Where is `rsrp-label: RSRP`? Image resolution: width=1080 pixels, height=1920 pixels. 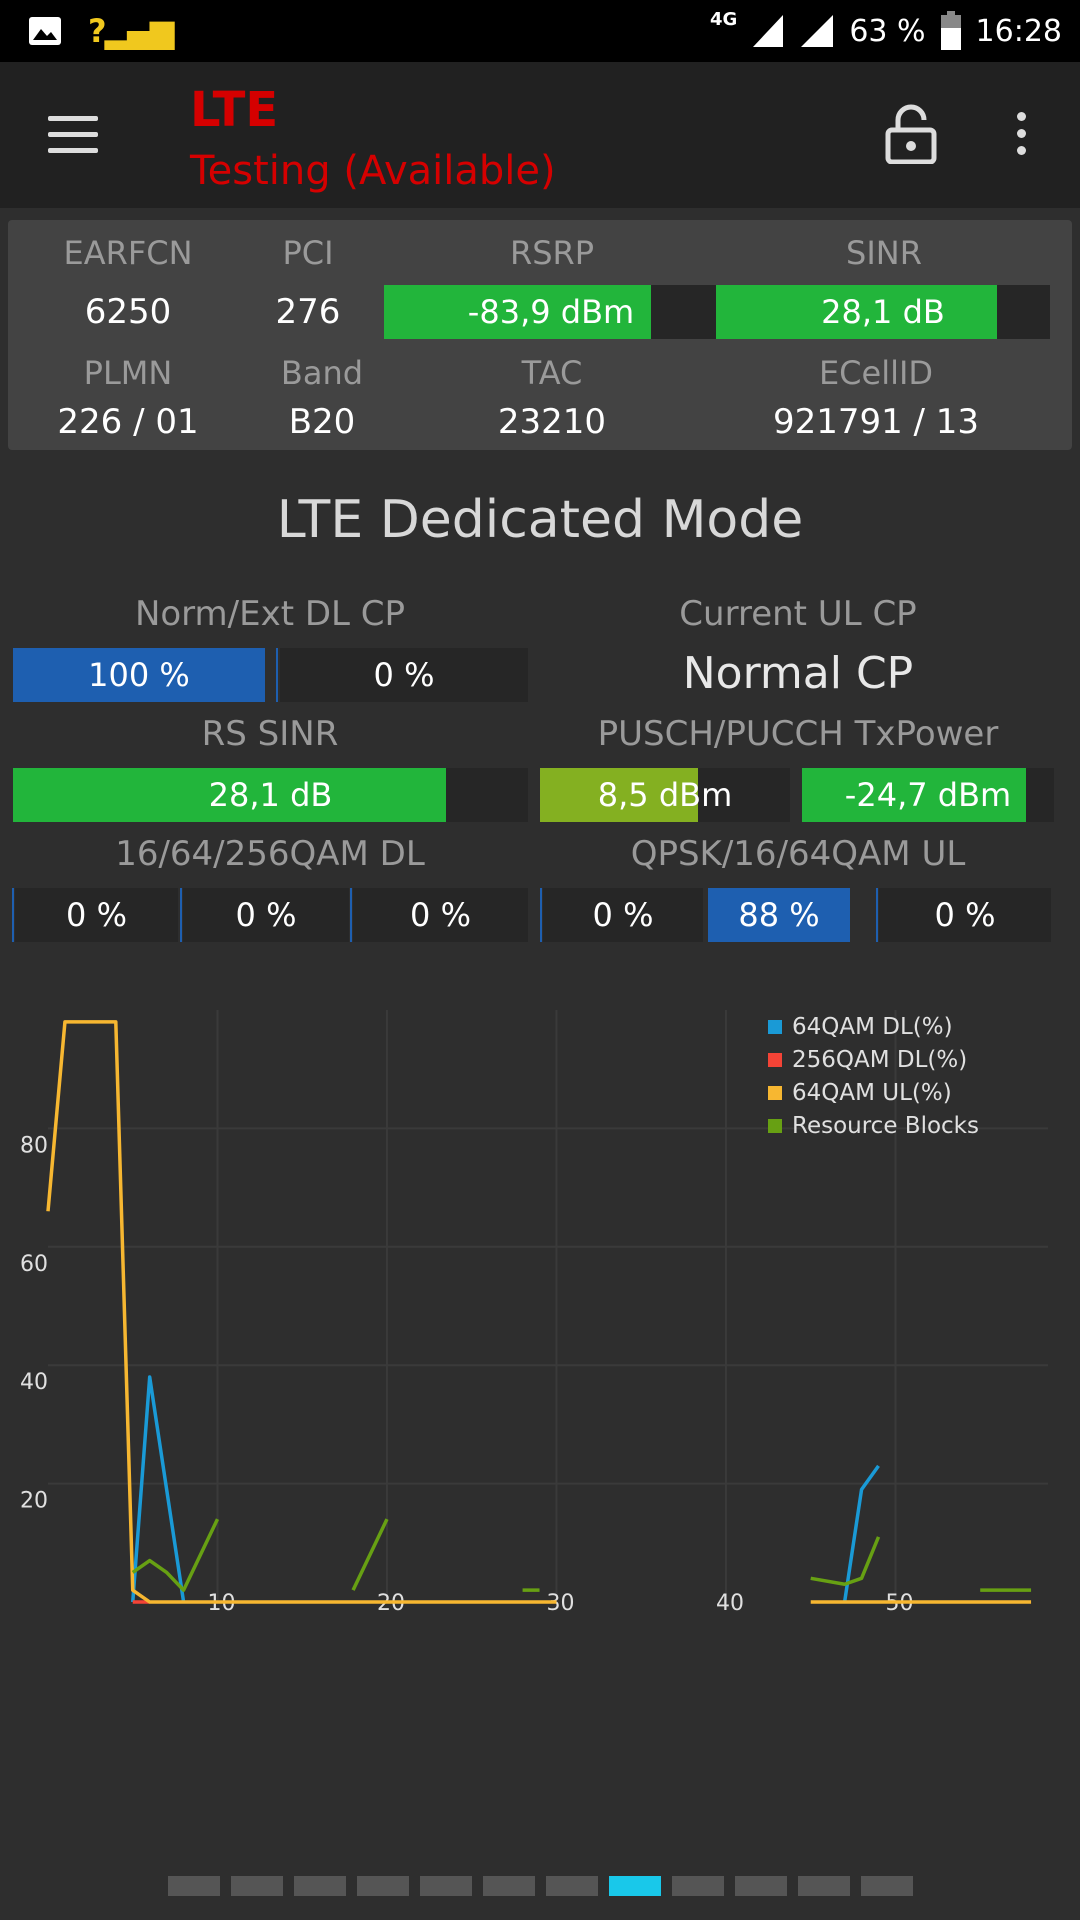 rsrp-label: RSRP is located at coordinates (552, 253).